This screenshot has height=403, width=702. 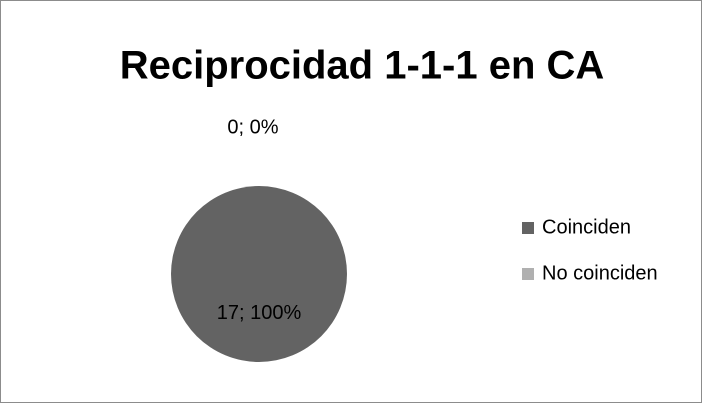 What do you see at coordinates (362, 66) in the screenshot?
I see `chart-title: Reciprocidad 1-1-1 en CA` at bounding box center [362, 66].